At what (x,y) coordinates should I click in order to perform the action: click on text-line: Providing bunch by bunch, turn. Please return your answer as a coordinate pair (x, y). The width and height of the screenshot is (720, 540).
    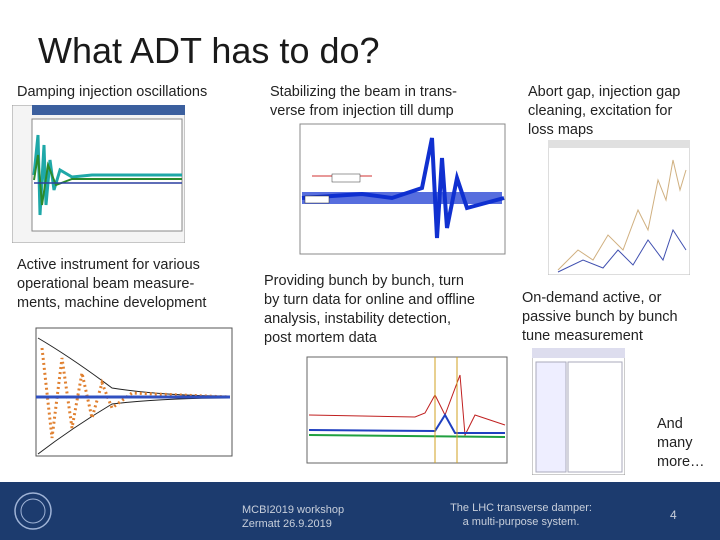
    Looking at the image, I should click on (364, 281).